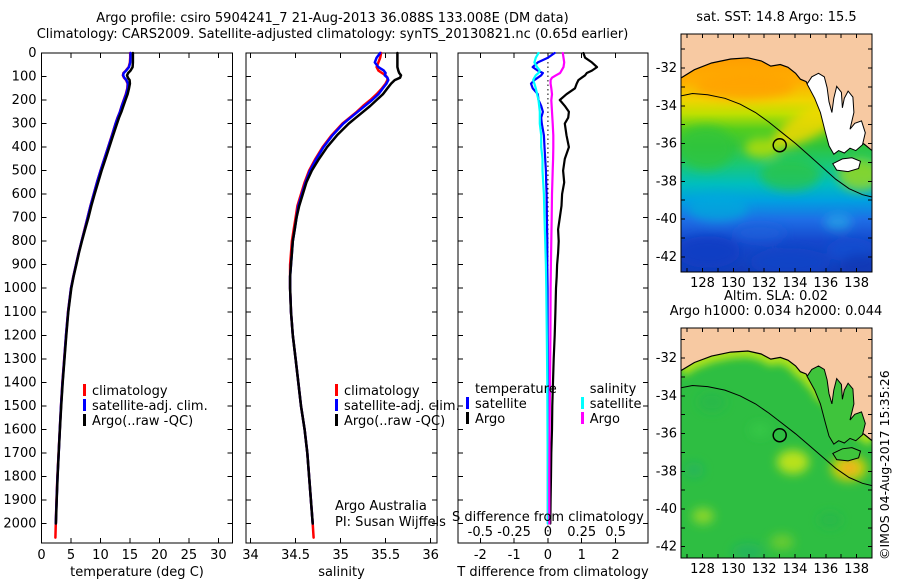  I want to click on svg-text: 1700, so click(19, 453).